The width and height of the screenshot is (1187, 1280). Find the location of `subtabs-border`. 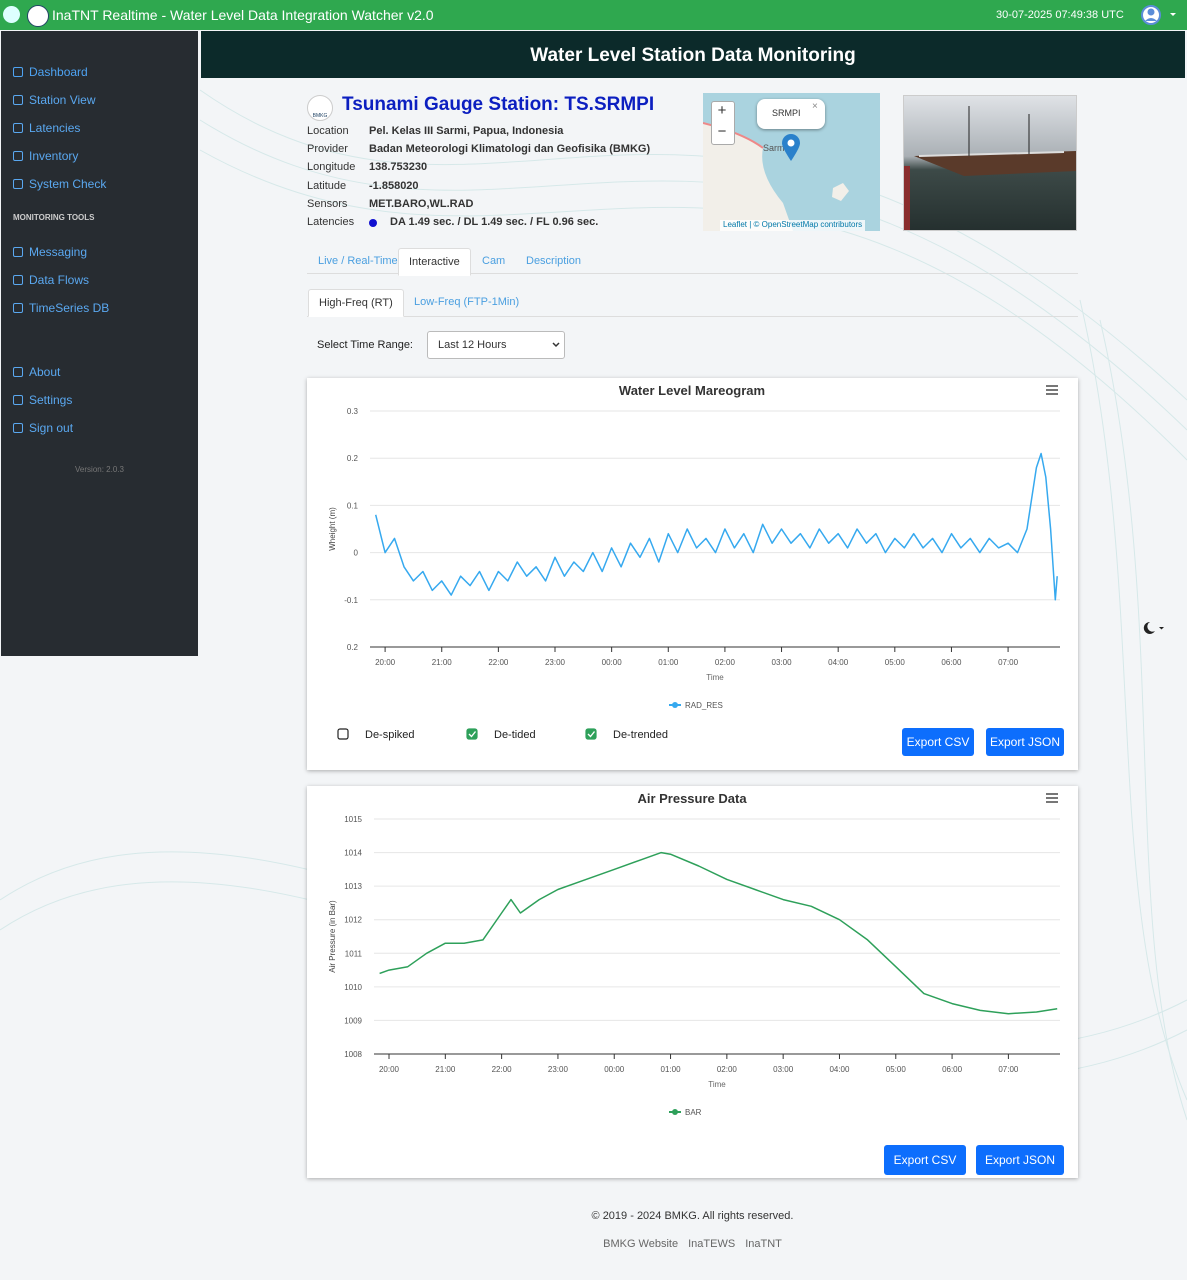

subtabs-border is located at coordinates (692, 316).